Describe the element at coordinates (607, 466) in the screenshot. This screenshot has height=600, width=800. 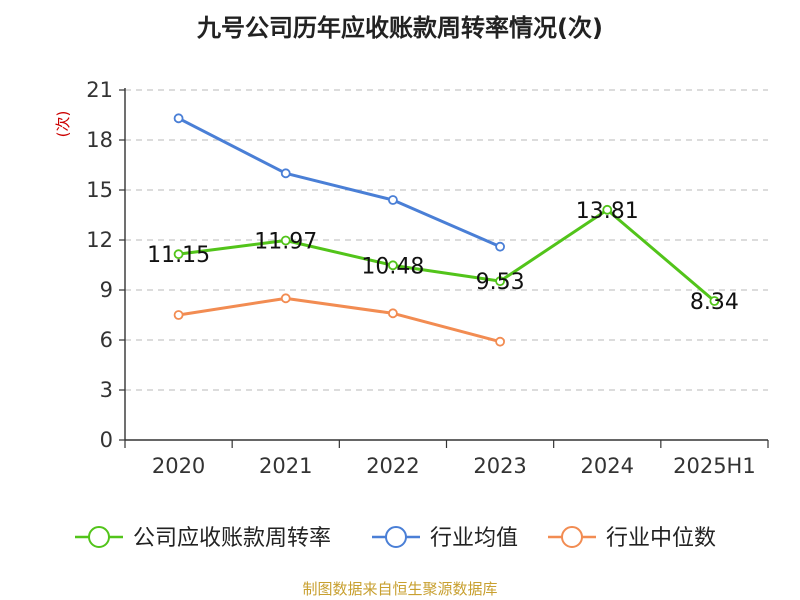
I see `x-tick-label: 2024` at that location.